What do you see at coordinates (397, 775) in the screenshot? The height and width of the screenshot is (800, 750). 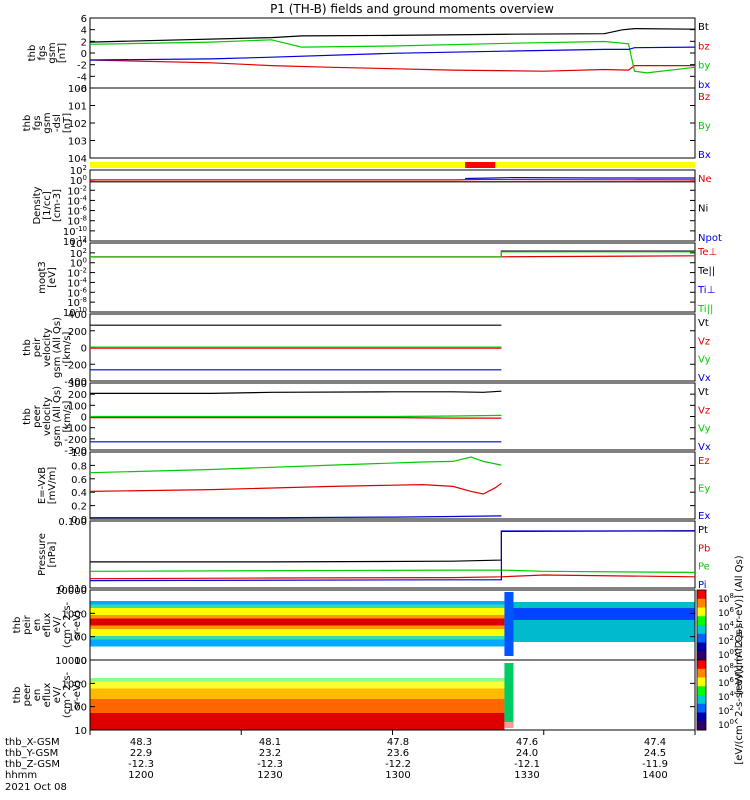 I see `xaxis-value-3-2: 1300` at bounding box center [397, 775].